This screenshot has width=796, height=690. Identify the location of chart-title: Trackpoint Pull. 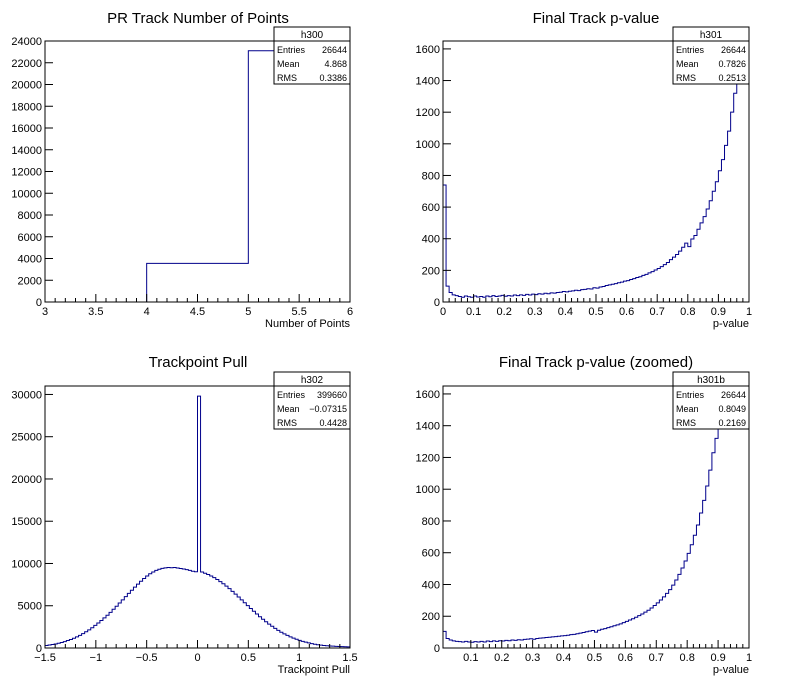
(198, 362).